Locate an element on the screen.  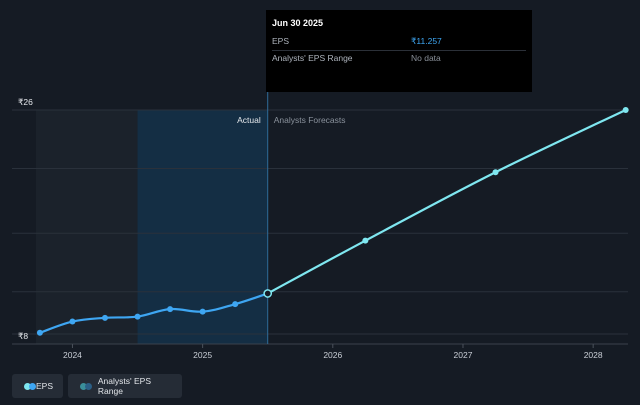
legend-eps-label: EPS is located at coordinates (44, 386).